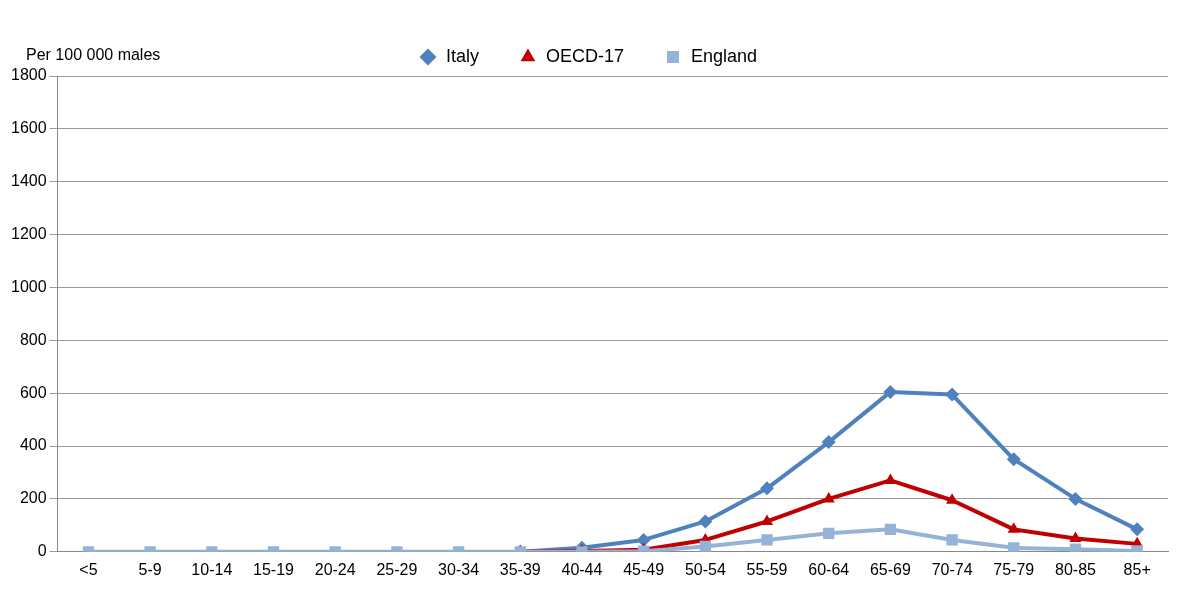 The height and width of the screenshot is (592, 1188). Describe the element at coordinates (33, 392) in the screenshot. I see `y-tick-label: 600` at that location.